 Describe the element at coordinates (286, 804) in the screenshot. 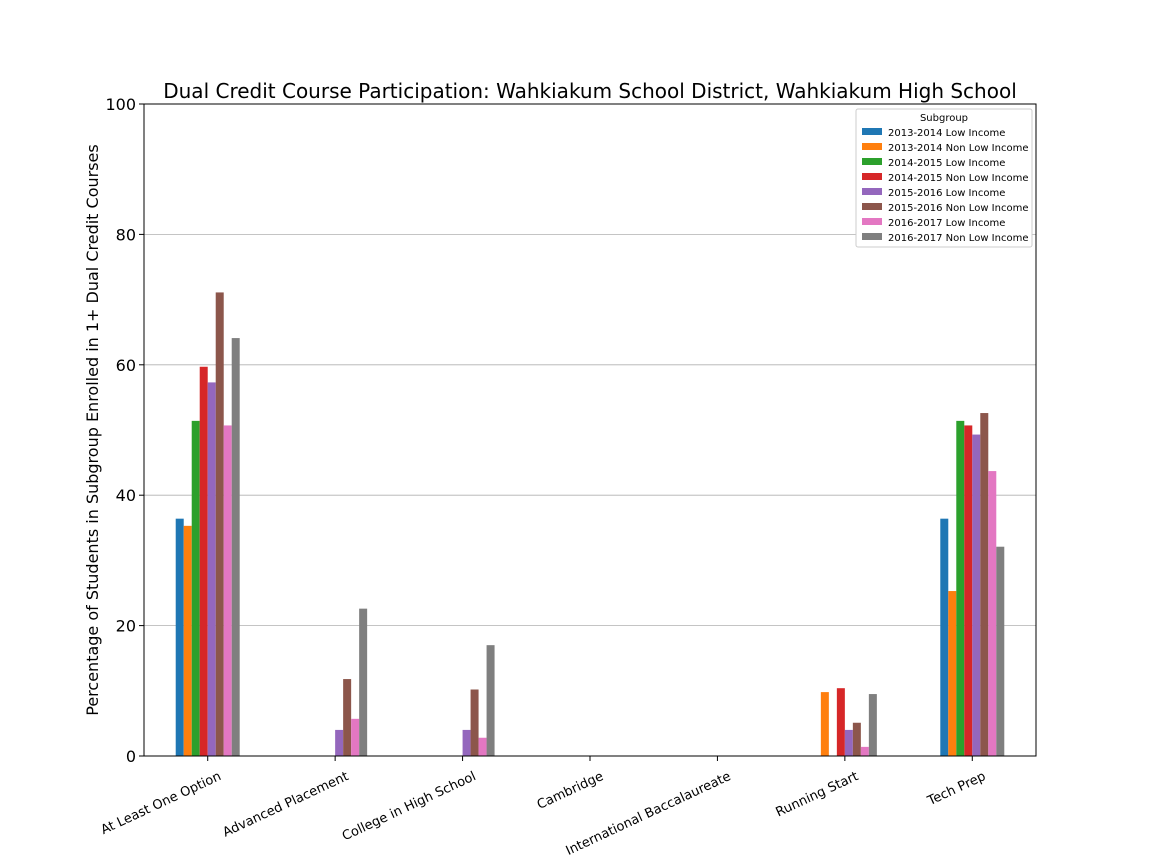

I see `x-tick-label: Advanced Placement` at that location.